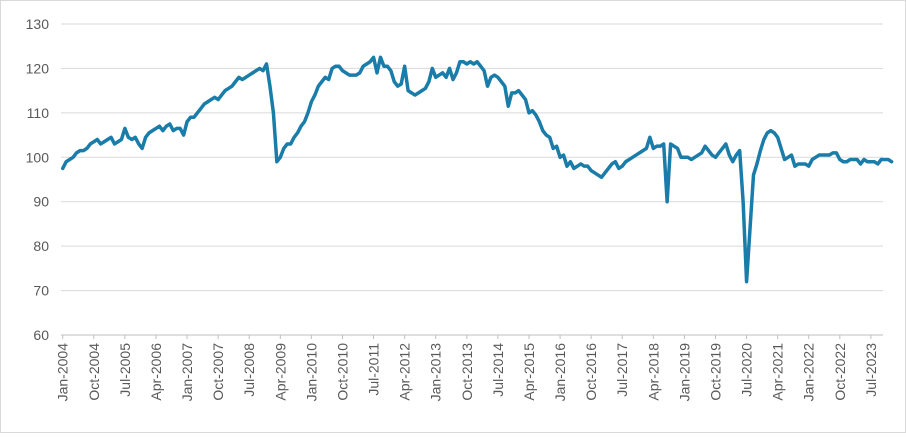  What do you see at coordinates (218, 372) in the screenshot?
I see `x-tick-label: Oct-2007` at bounding box center [218, 372].